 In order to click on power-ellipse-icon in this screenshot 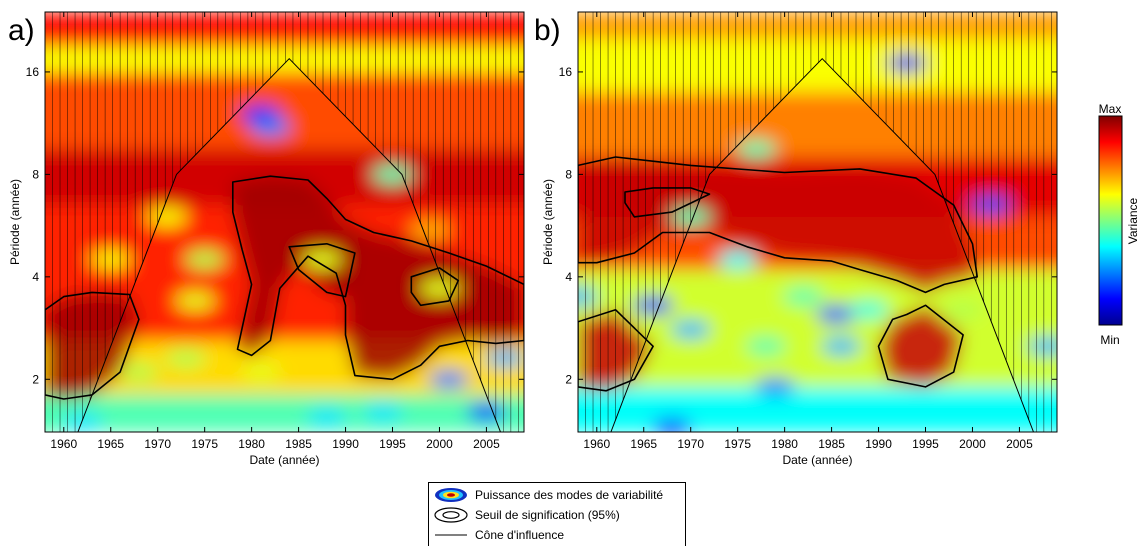, I will do `click(451, 495)`.